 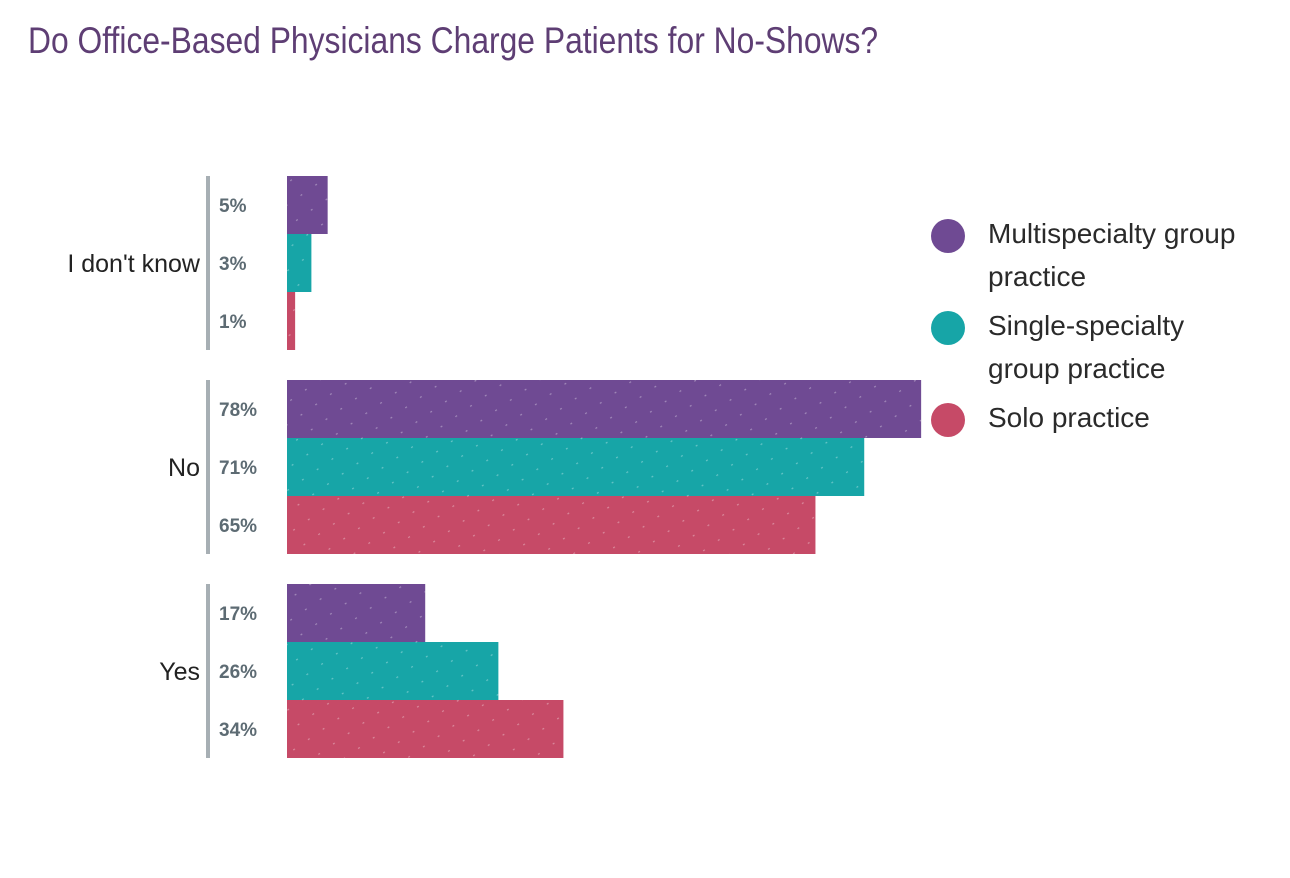 I want to click on category-label-i-don-t-know: I don't know, so click(x=134, y=264).